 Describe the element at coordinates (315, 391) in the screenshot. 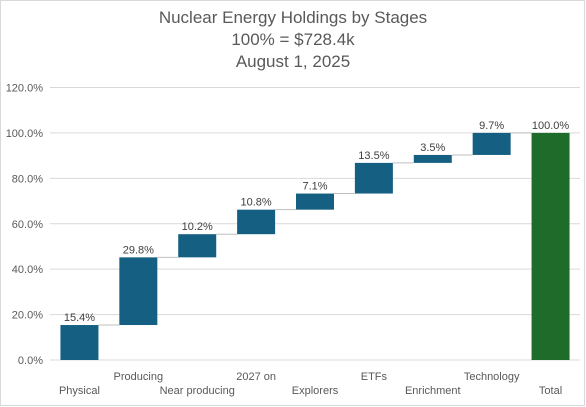

I see `x-category-label: Explorers` at that location.